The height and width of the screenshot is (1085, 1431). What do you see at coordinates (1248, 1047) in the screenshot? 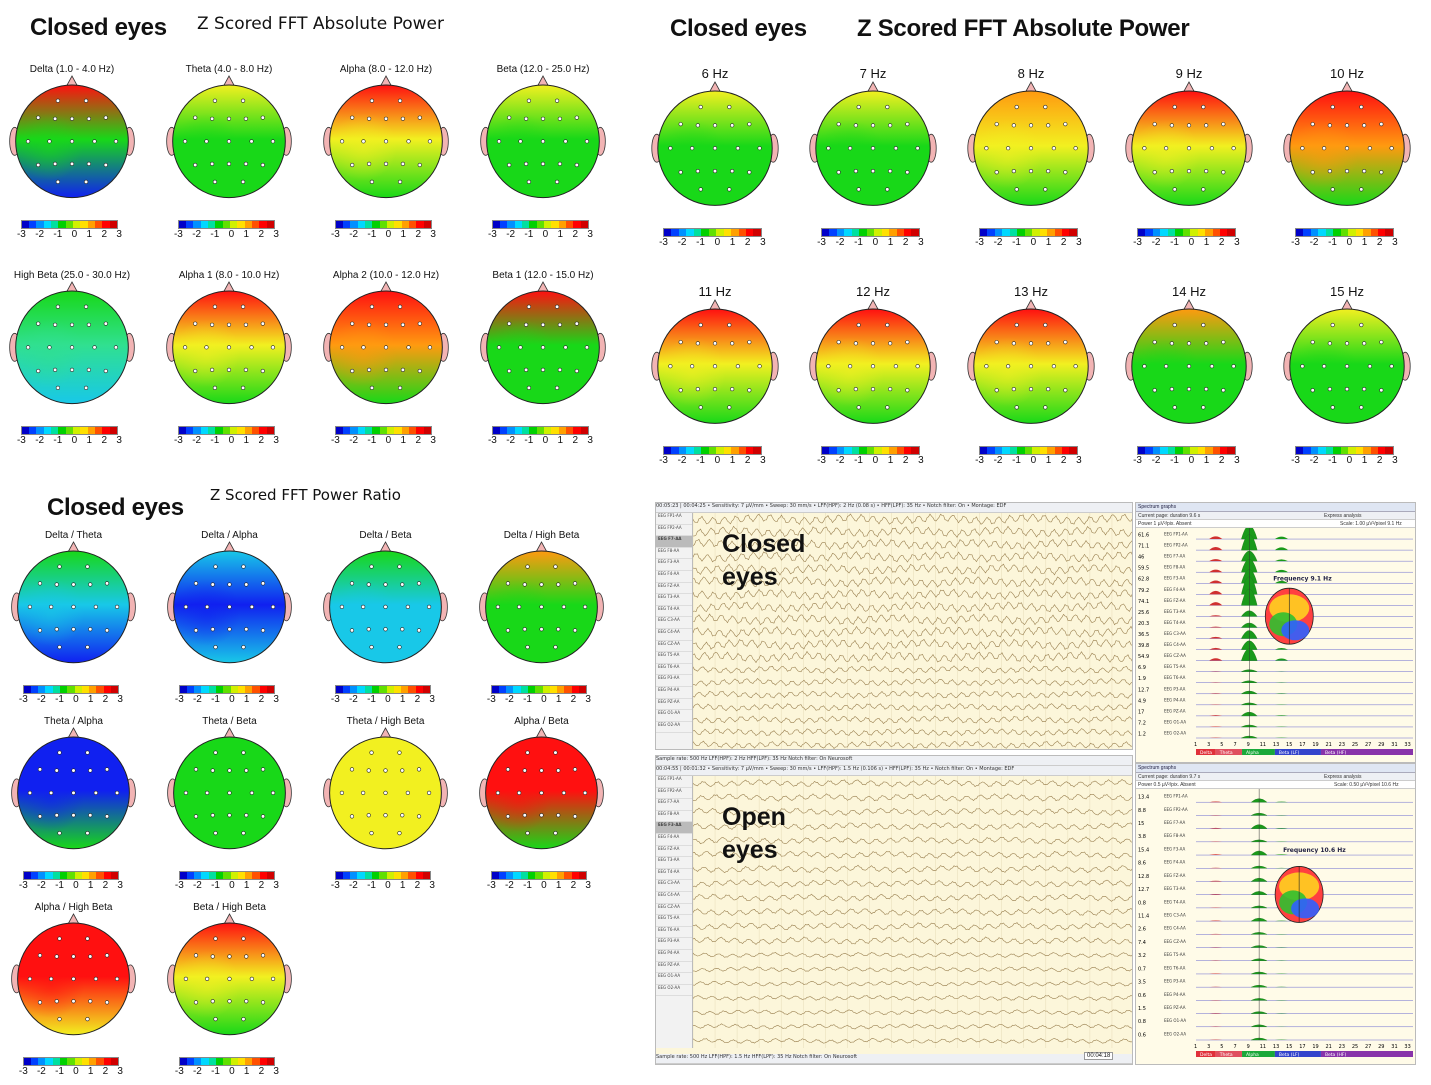
I see `freq-tick: 9` at bounding box center [1248, 1047].